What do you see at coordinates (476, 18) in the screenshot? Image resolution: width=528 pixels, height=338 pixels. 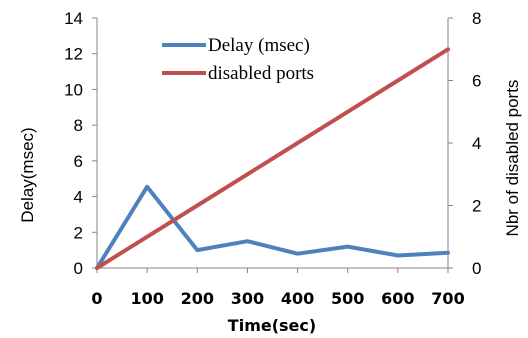 I see `y-right-tick-label: 8` at bounding box center [476, 18].